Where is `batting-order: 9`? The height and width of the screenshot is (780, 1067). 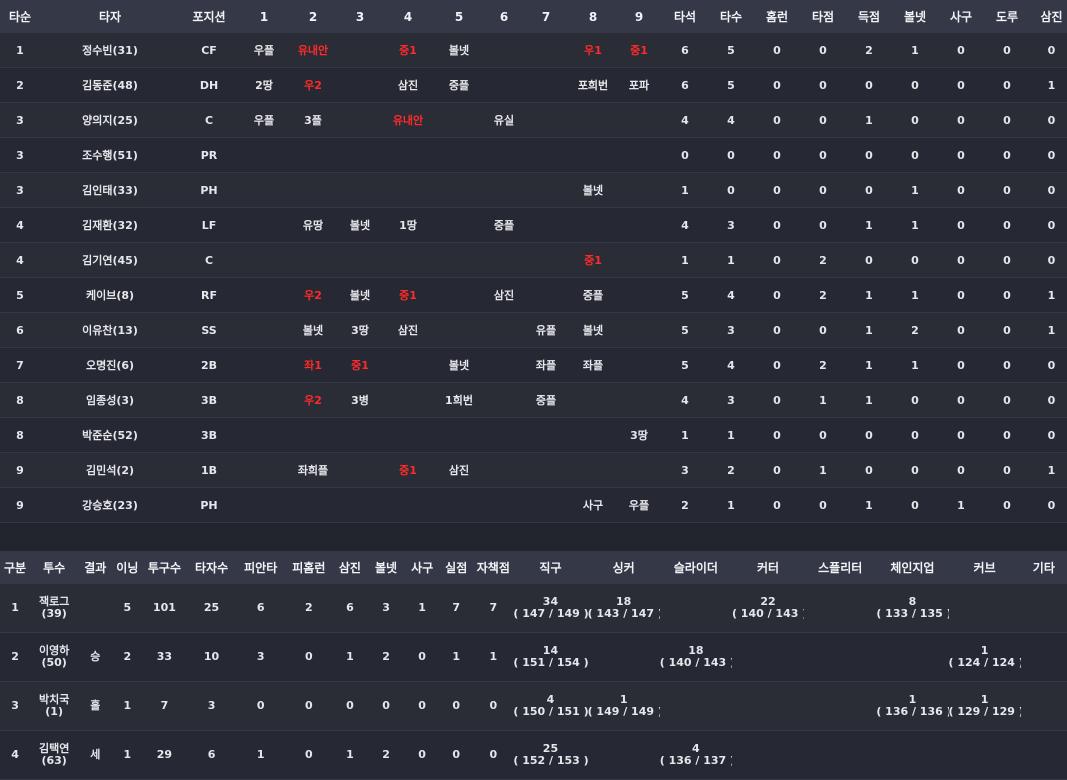 batting-order: 9 is located at coordinates (20, 470).